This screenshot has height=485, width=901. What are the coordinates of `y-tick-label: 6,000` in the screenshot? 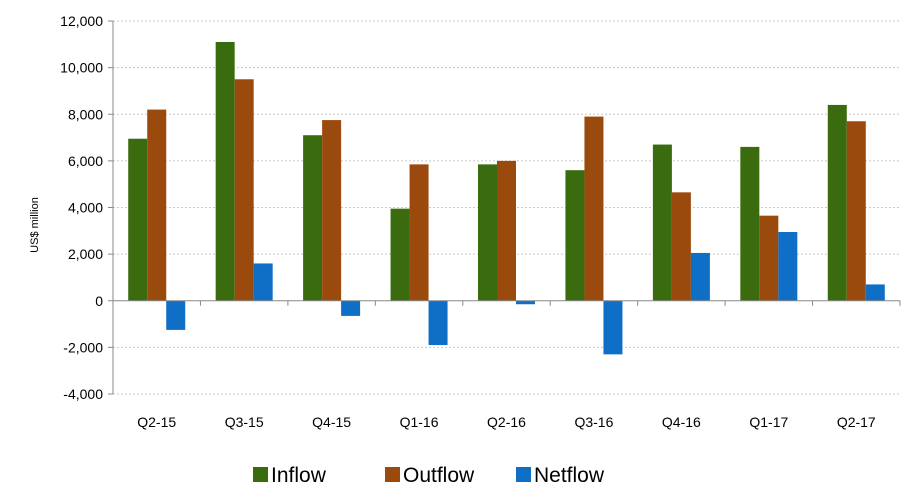 It's located at (85, 161).